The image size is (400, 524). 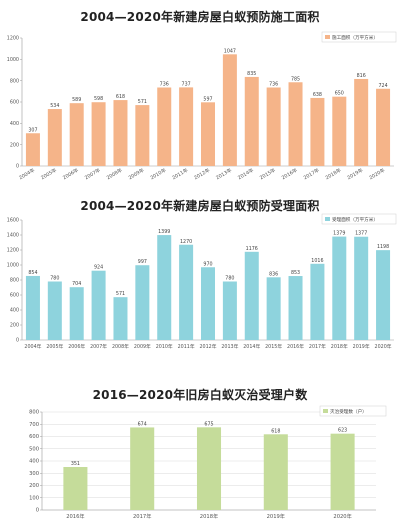 I want to click on x-tick-label-13: 2017年, so click(x=317, y=346).